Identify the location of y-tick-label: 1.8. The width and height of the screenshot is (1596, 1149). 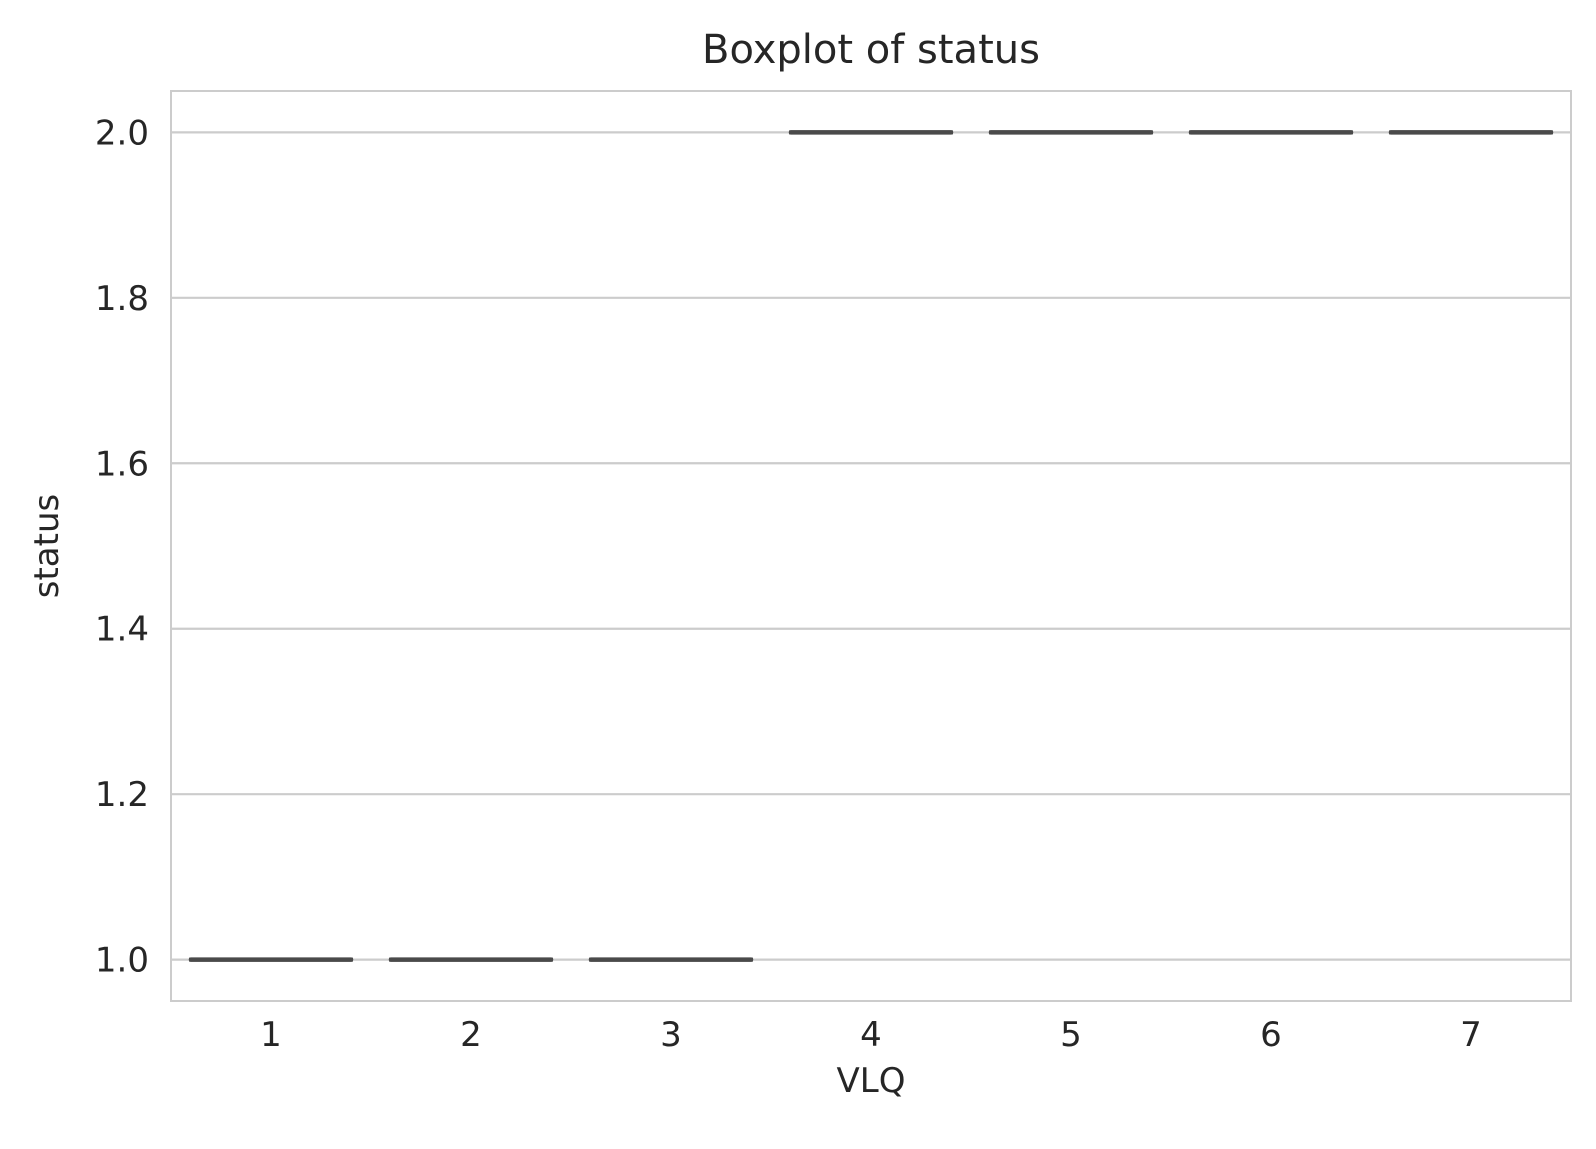
(122, 299).